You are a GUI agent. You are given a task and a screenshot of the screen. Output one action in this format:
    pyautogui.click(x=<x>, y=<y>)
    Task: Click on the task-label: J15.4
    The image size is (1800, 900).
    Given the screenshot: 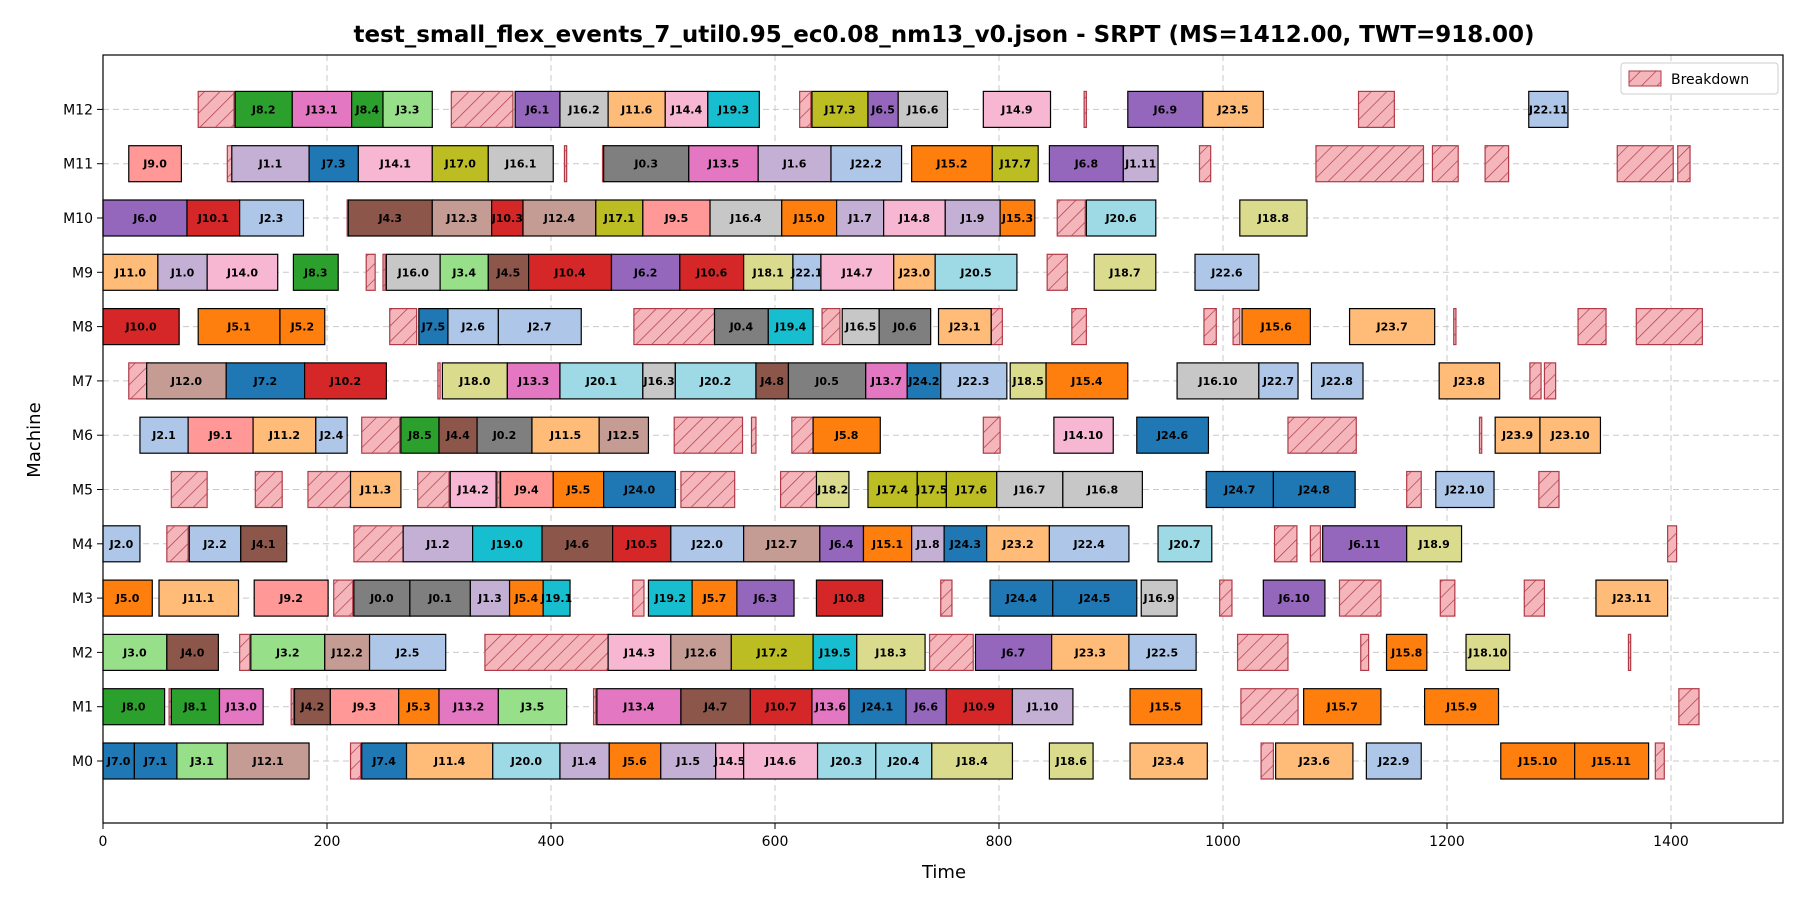 What is the action you would take?
    pyautogui.click(x=1086, y=381)
    